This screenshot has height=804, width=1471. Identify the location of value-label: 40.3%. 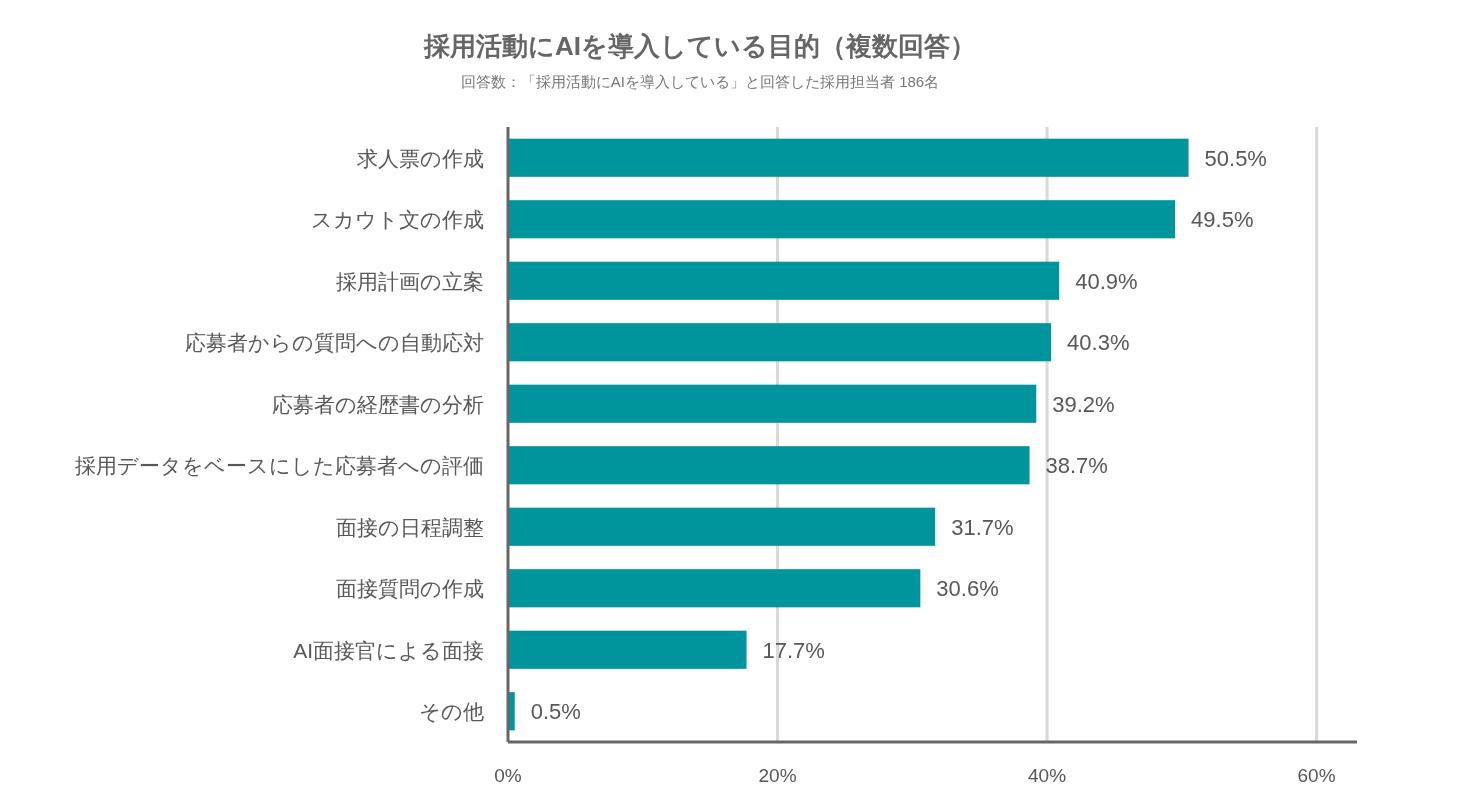
(1098, 343).